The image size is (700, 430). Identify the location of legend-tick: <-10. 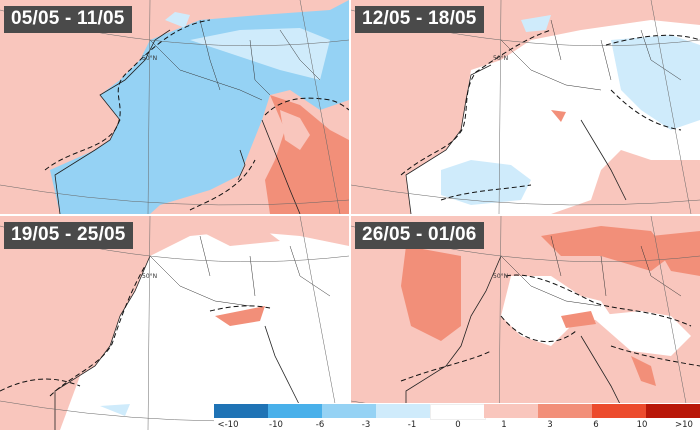
(228, 425).